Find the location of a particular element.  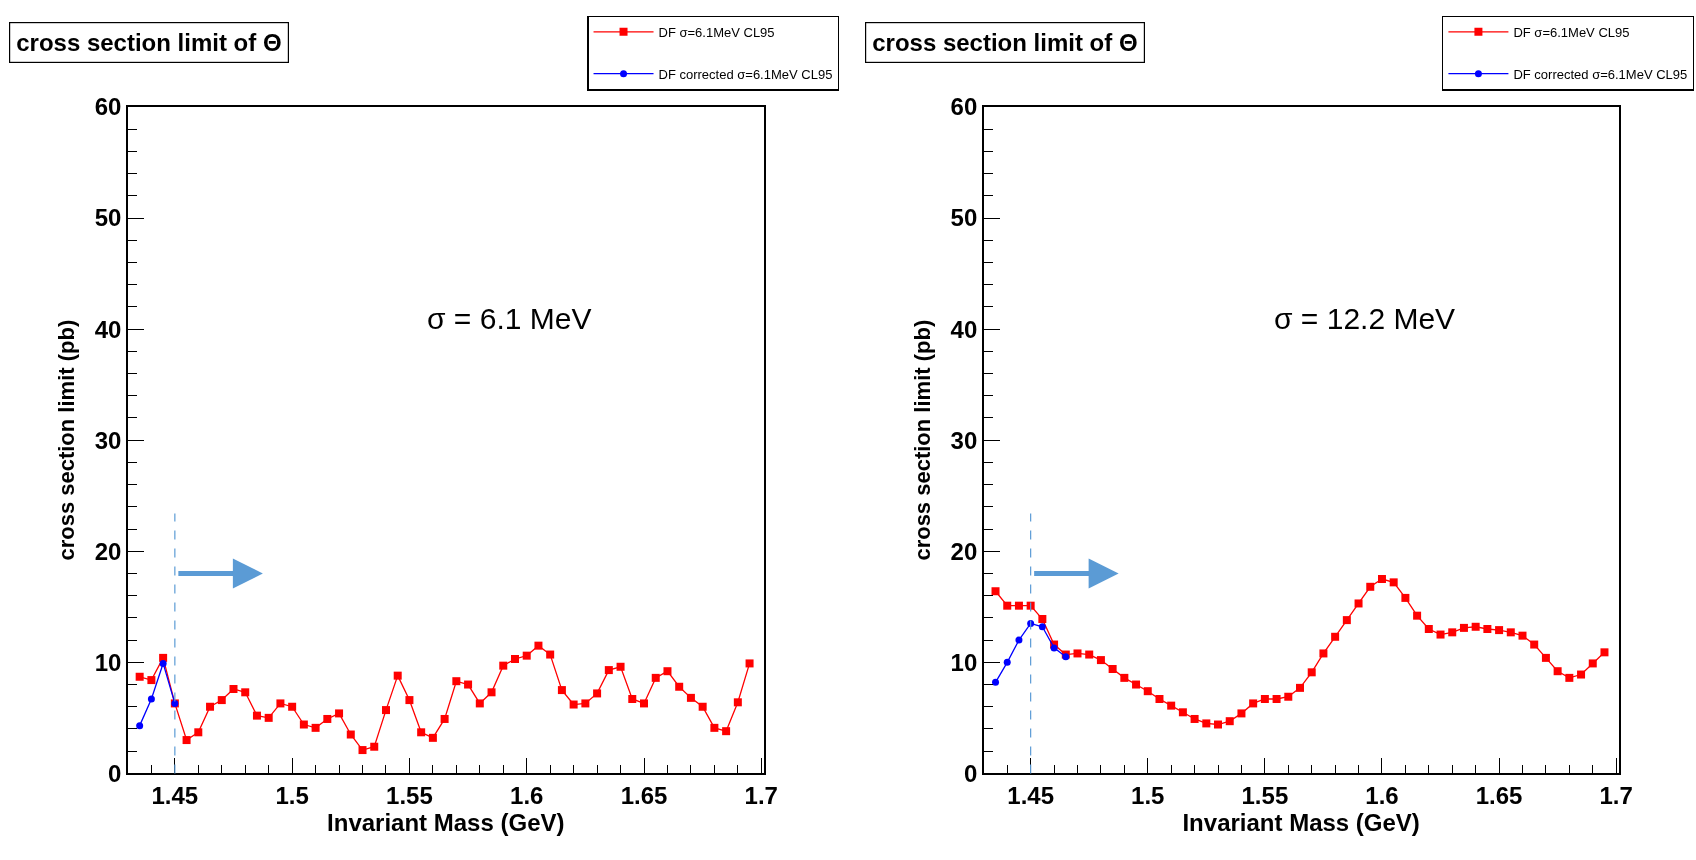

annotation: σ = 12.2 MeV is located at coordinates (1365, 318).